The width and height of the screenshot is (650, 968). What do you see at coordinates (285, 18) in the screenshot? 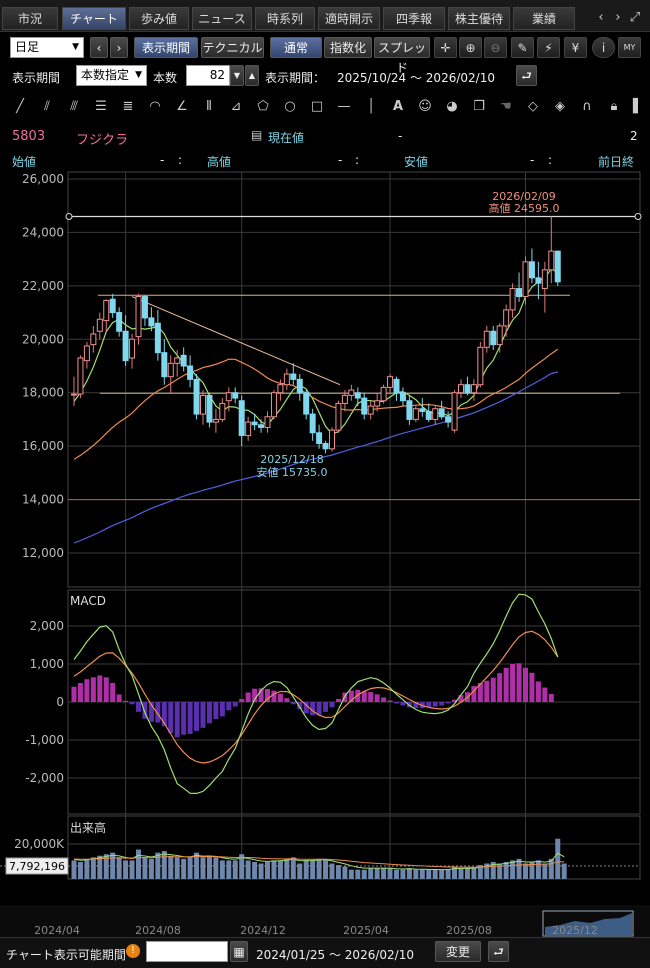
I see `tab-timeseries: 時系列` at bounding box center [285, 18].